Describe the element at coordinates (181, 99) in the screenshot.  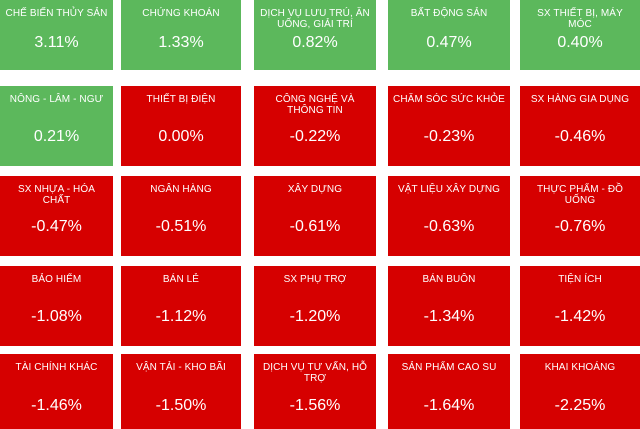
I see `sector-name: THIẾT BỊ ĐIỆN` at that location.